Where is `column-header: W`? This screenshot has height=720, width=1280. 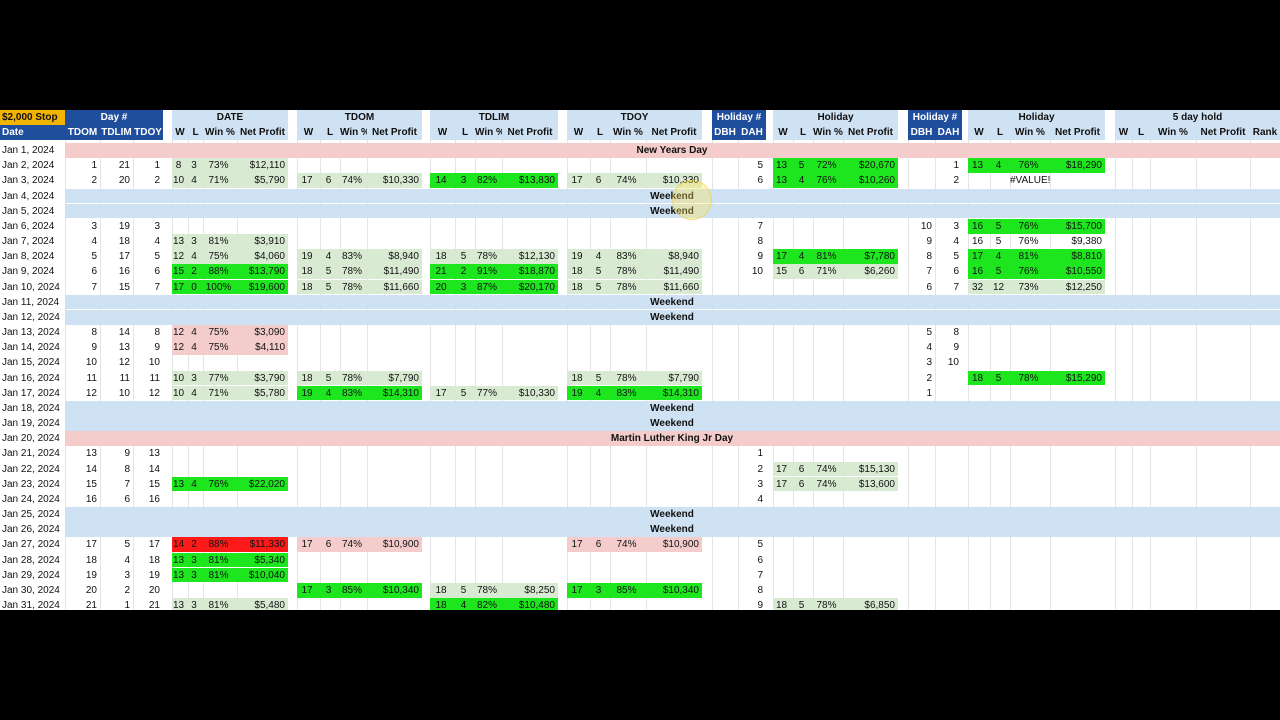
column-header: W is located at coordinates (578, 132).